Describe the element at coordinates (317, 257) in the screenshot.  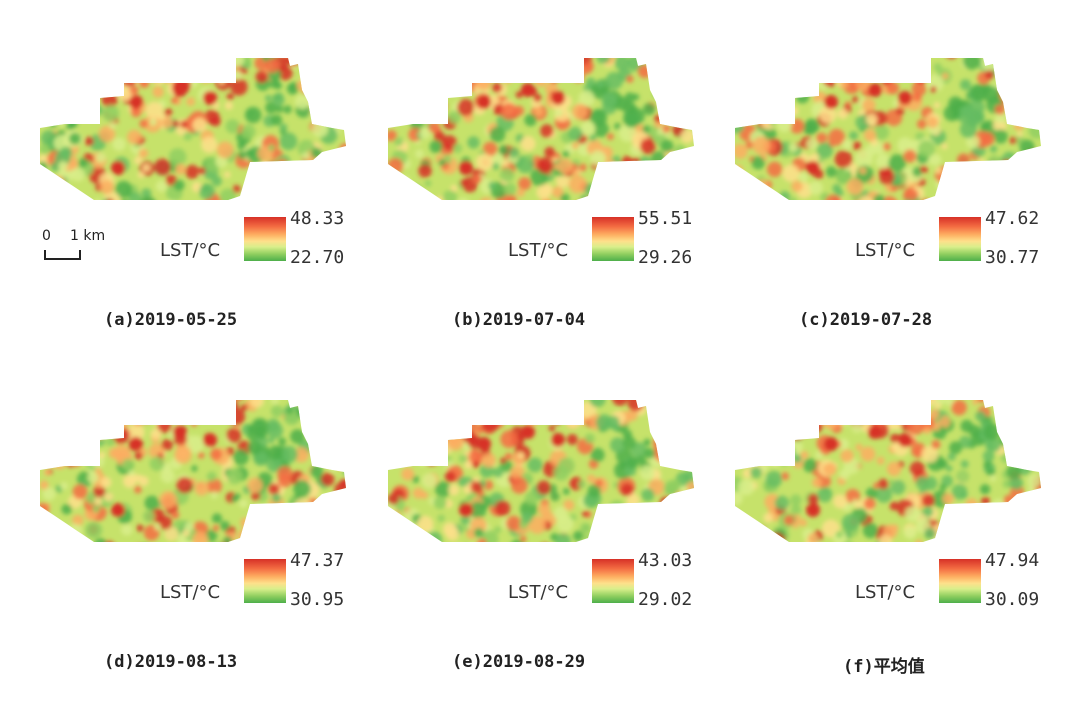
I see `legend-min-value: 22.70` at that location.